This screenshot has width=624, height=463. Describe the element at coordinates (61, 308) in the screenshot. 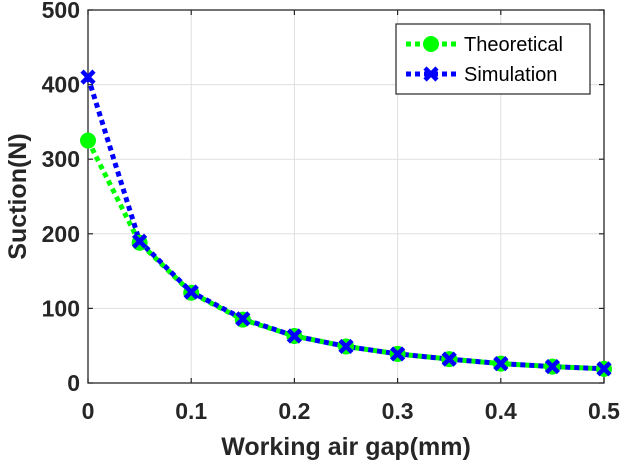

I see `y-tick-label: 100` at that location.